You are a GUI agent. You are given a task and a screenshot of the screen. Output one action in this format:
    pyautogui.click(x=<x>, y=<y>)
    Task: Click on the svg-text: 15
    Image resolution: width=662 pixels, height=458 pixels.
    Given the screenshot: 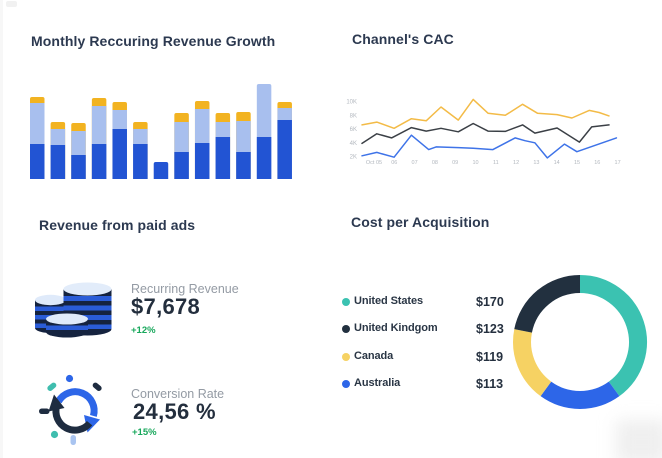 What is the action you would take?
    pyautogui.click(x=577, y=163)
    